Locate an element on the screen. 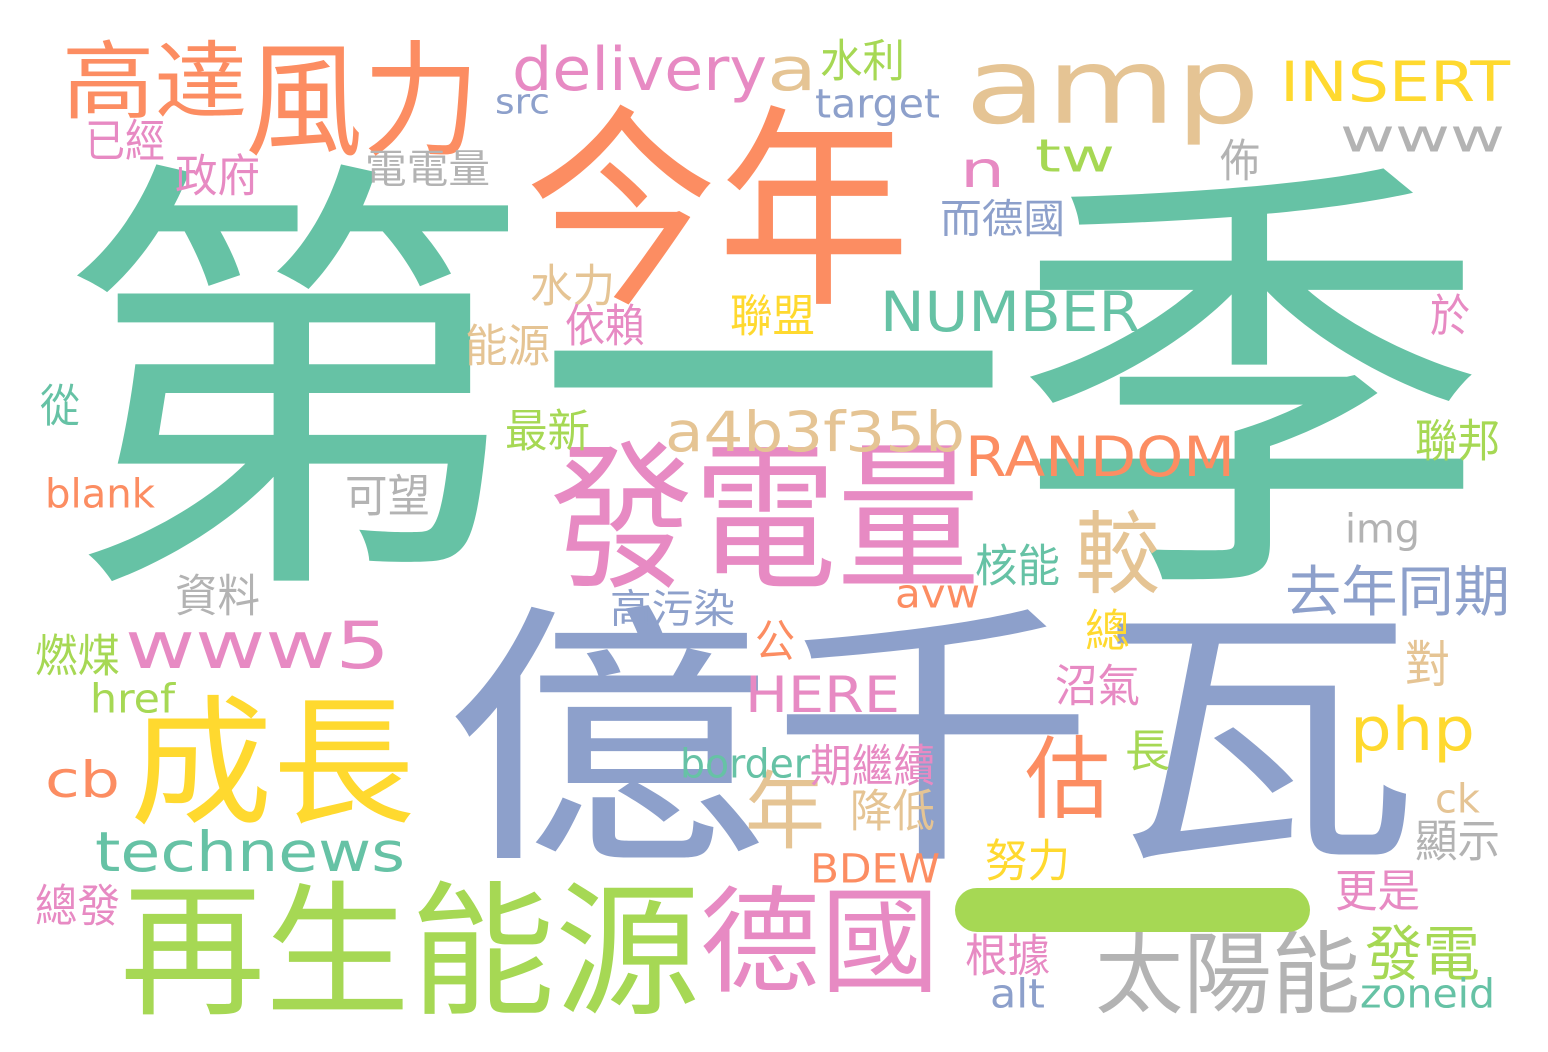 This screenshot has height=1052, width=1548. word-lian-bang: 聯邦 is located at coordinates (1457, 441).